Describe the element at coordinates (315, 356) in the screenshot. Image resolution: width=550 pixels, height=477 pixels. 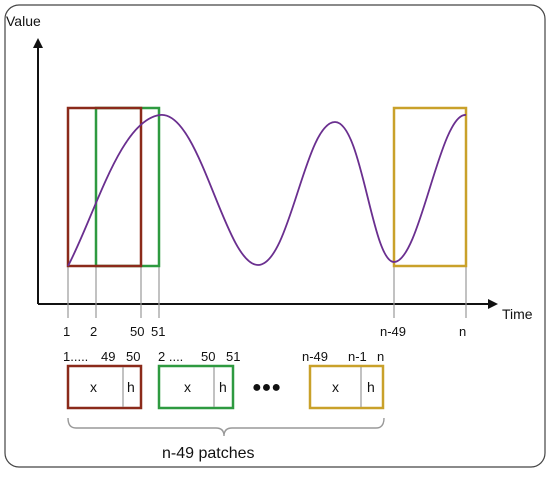
I see `patch-n-index-start: n-49` at that location.